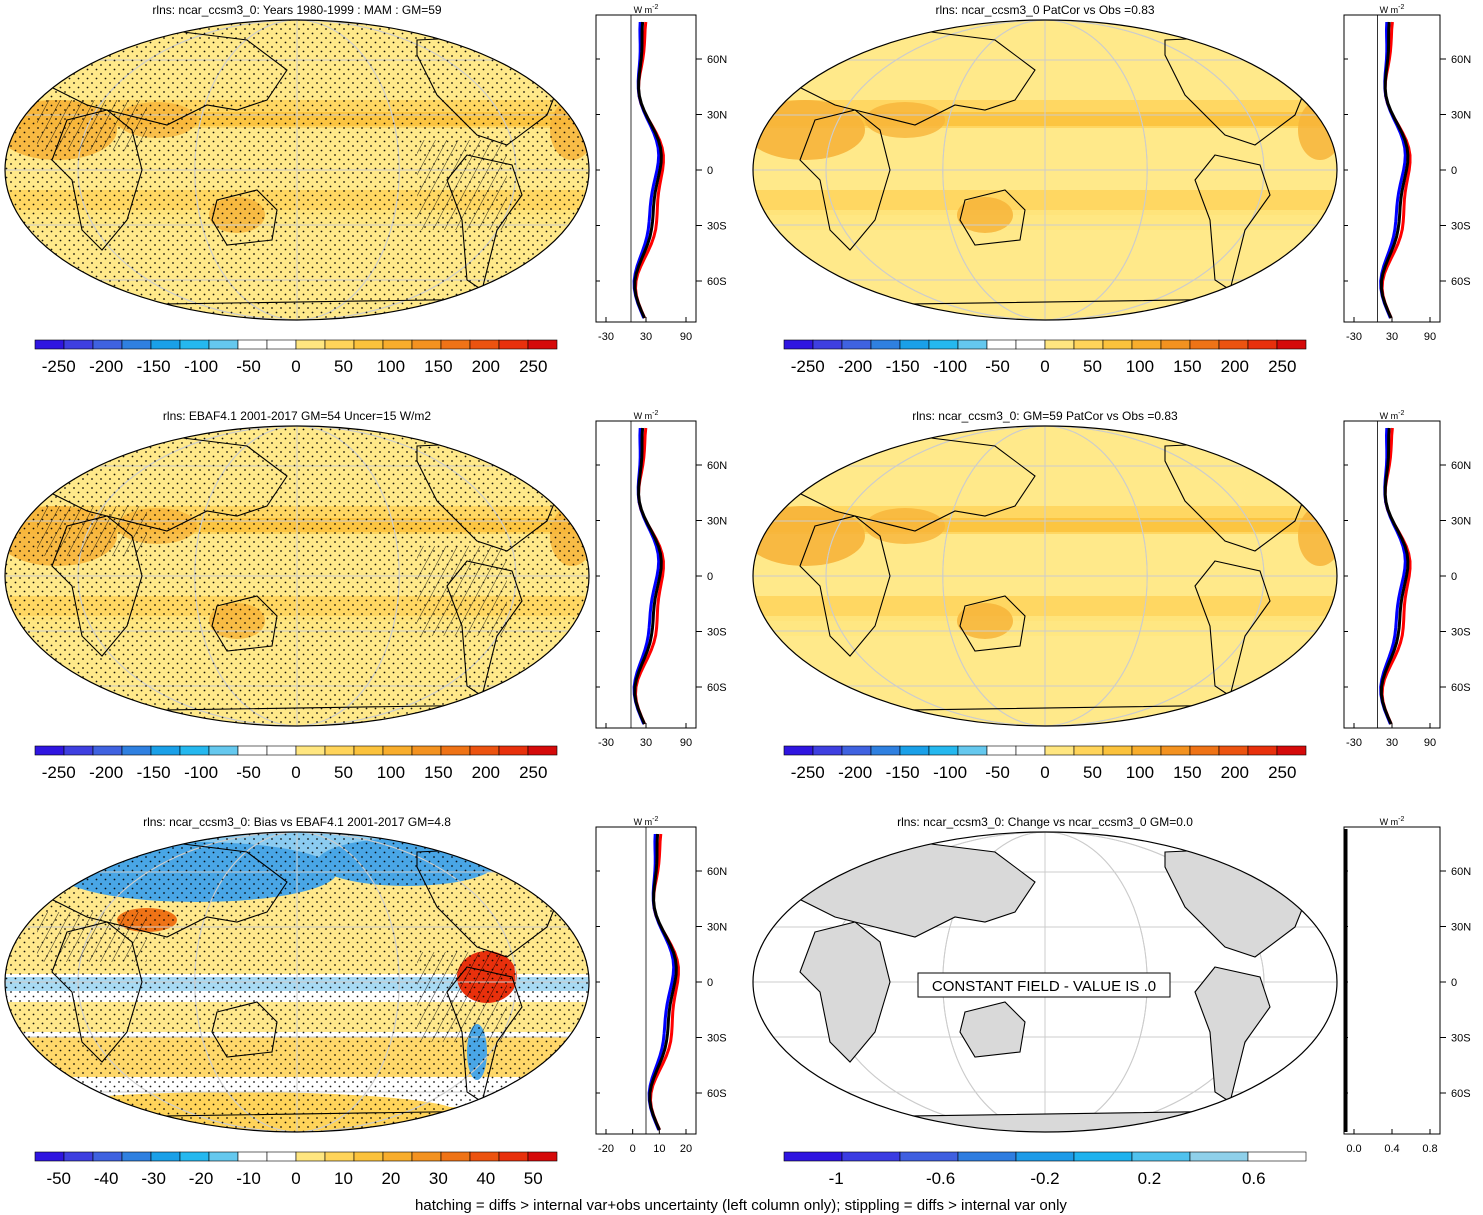  Describe the element at coordinates (295, 1178) in the screenshot. I see `colorbar-label: 0` at that location.